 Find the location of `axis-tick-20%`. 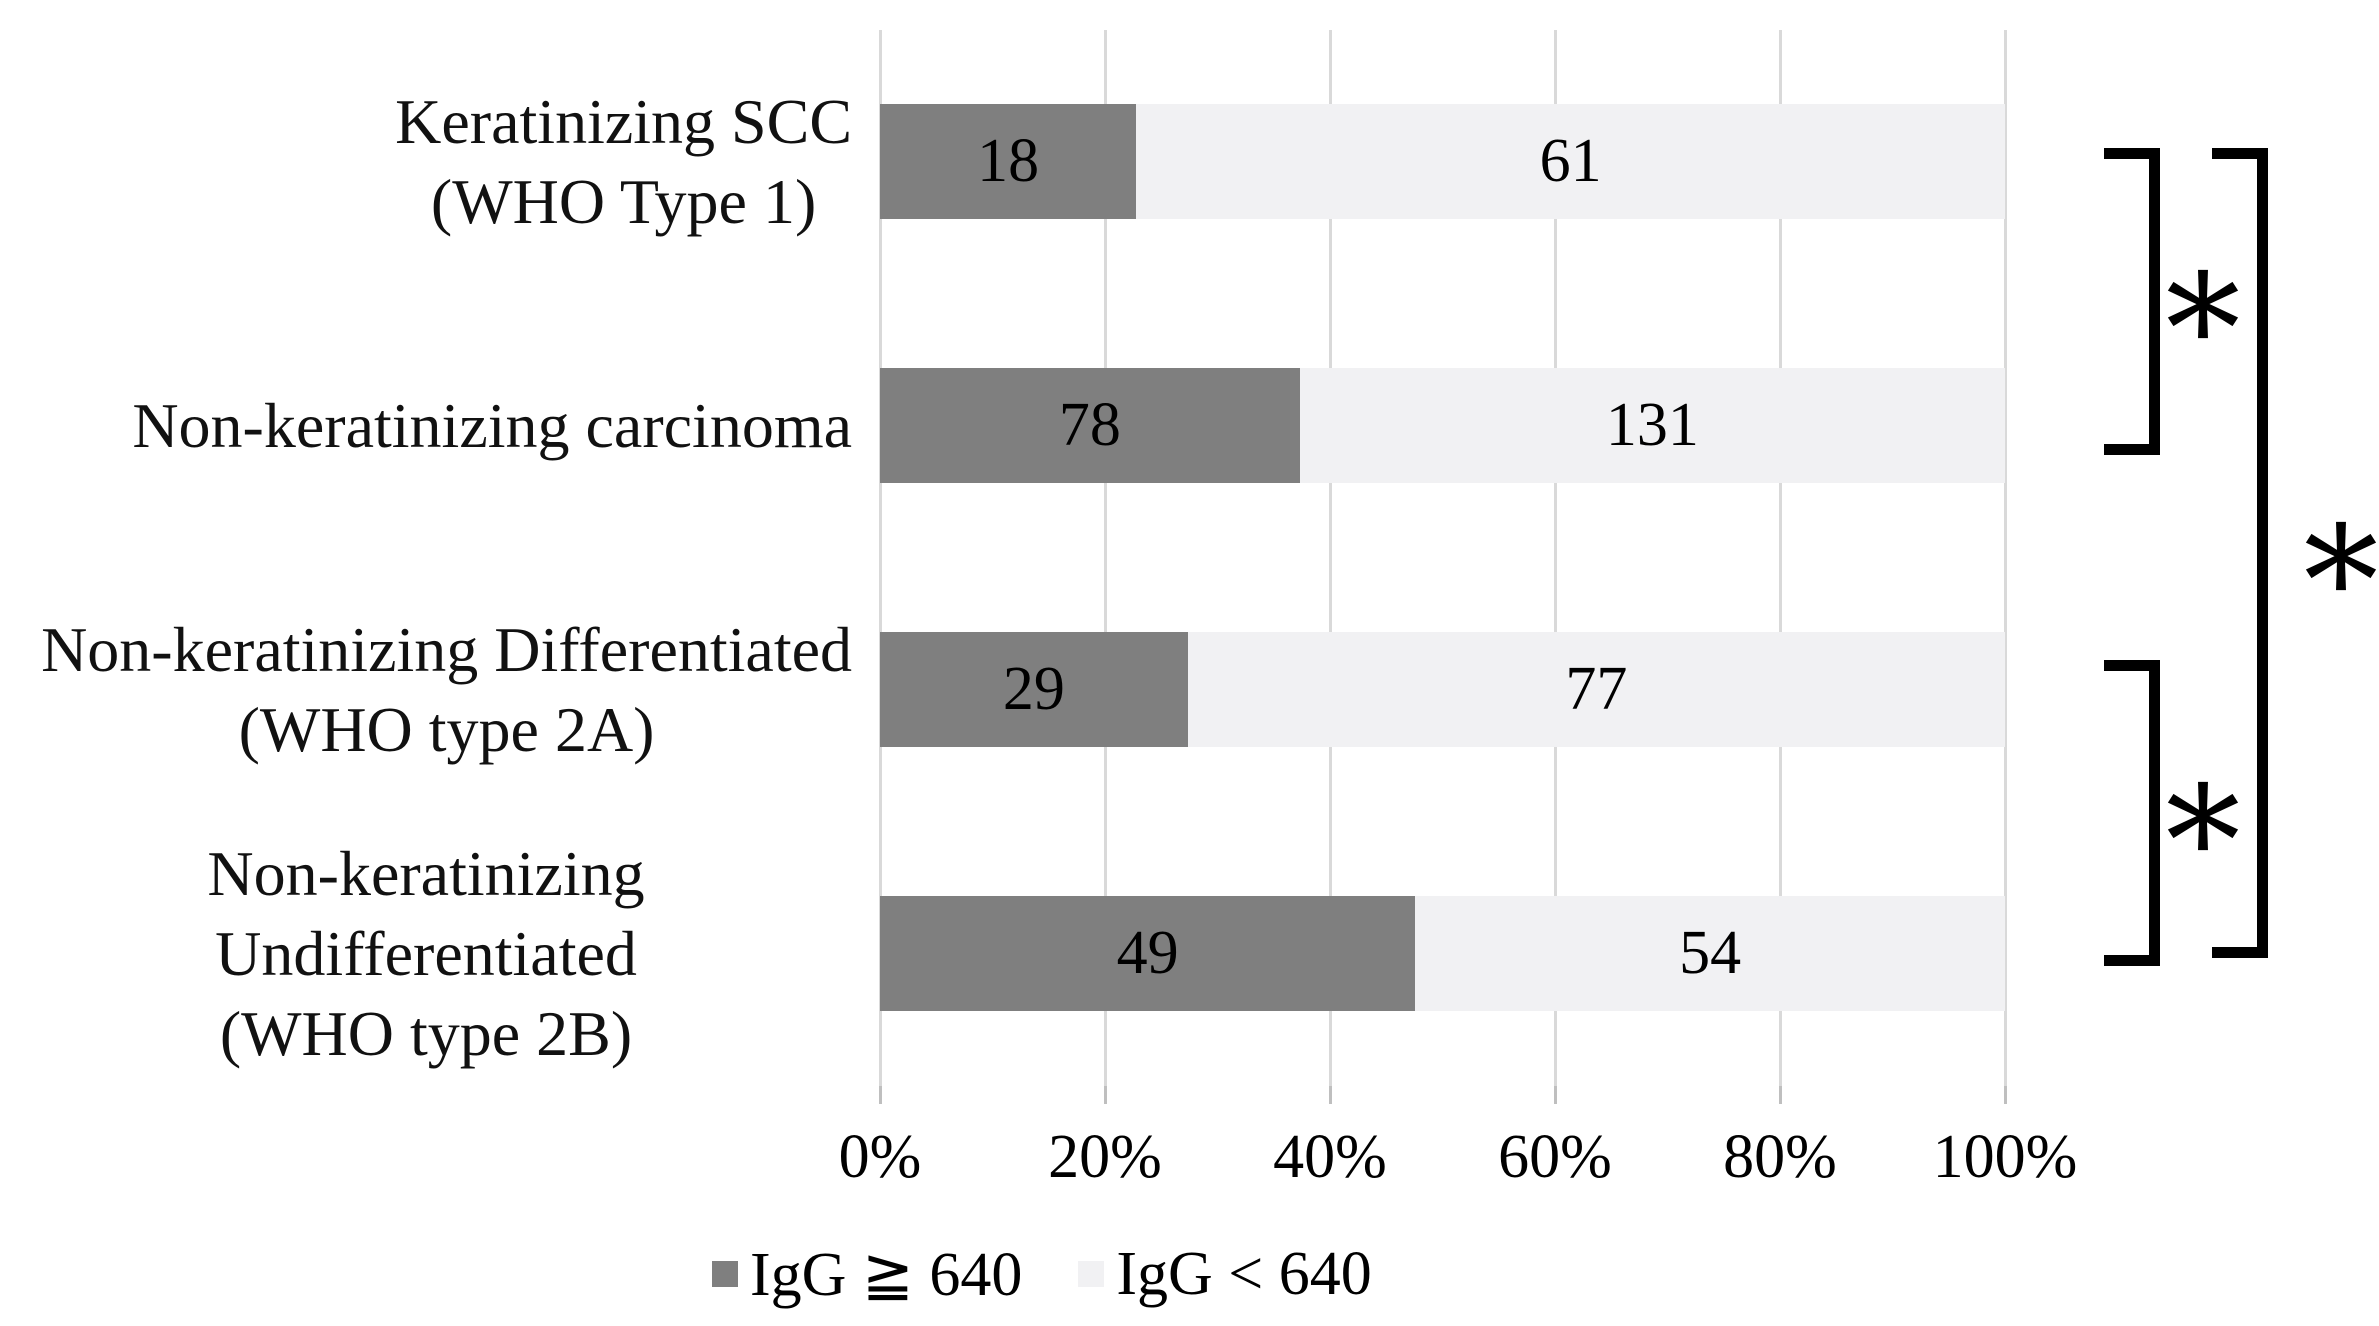

axis-tick-20% is located at coordinates (1105, 1095).